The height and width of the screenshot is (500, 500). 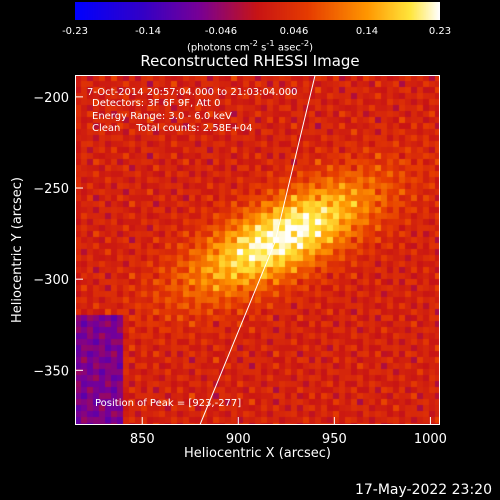 What do you see at coordinates (367, 31) in the screenshot?
I see `colorbar-tick-label: 0.14` at bounding box center [367, 31].